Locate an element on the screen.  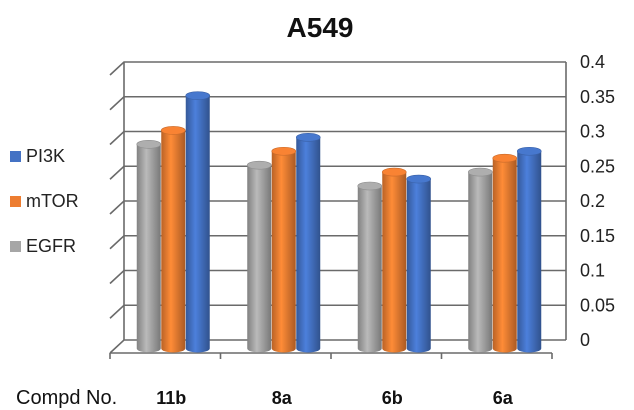
y-axis-tick-labels: 0 0.05 0.1 0.15 0.2 0.25 0.3 0.35 0.4 is located at coordinates (597, 201).